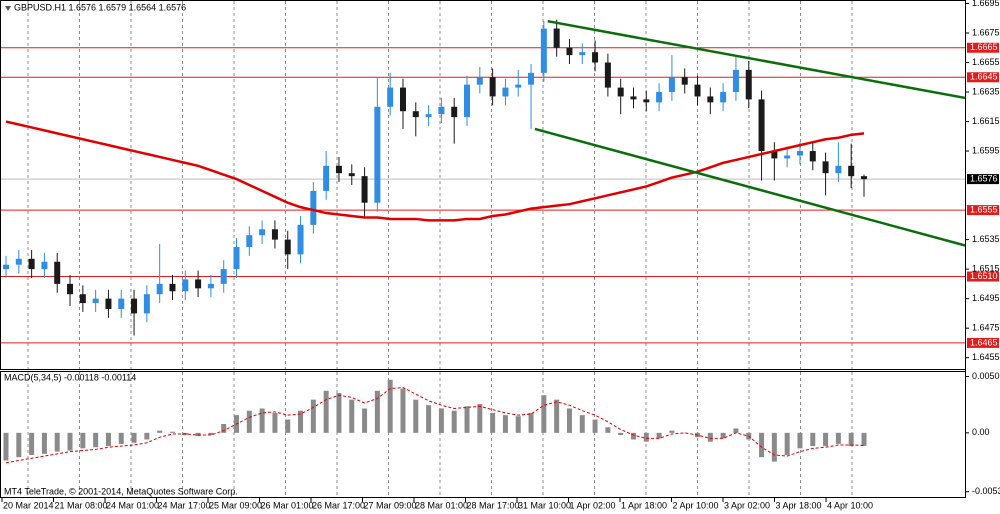 The width and height of the screenshot is (1000, 514). What do you see at coordinates (287, 505) in the screenshot?
I see `x-tick-label: 26 Mar 01:00` at bounding box center [287, 505].